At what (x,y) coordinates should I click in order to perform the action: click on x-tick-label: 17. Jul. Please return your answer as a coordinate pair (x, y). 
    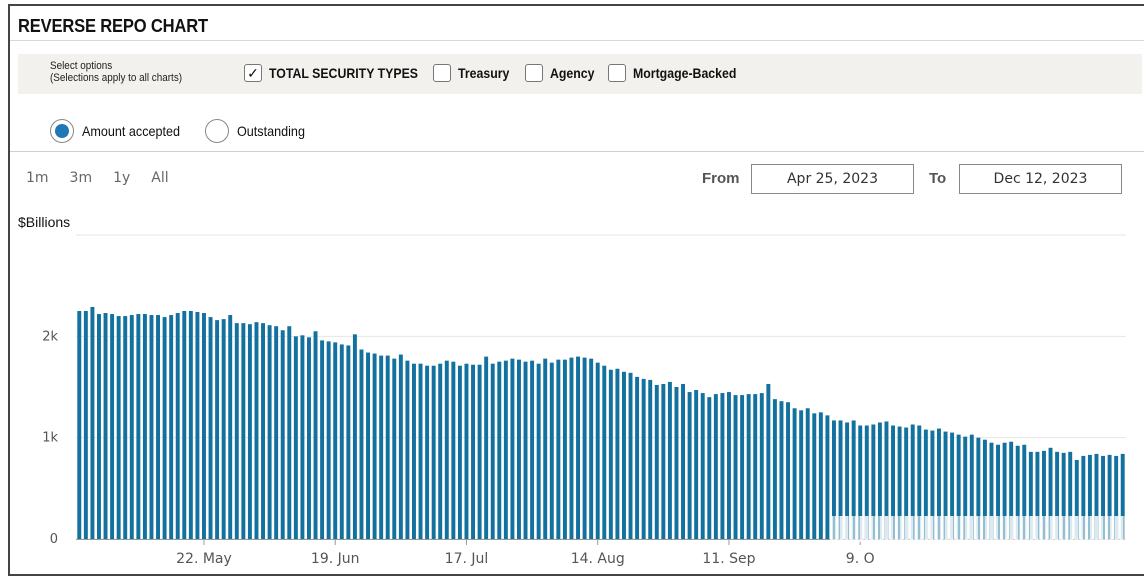
    Looking at the image, I should click on (467, 559).